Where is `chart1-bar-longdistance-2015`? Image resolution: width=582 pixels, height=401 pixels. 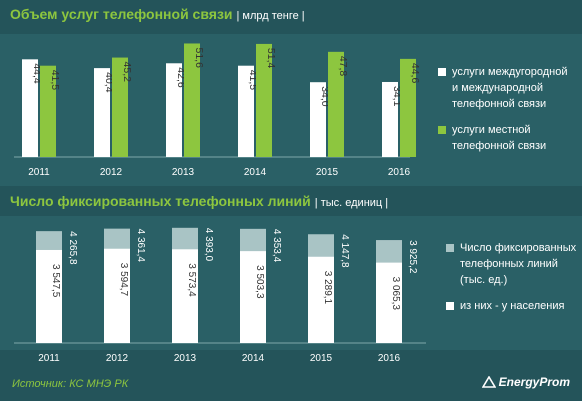
chart1-bar-longdistance-2015 is located at coordinates (318, 119).